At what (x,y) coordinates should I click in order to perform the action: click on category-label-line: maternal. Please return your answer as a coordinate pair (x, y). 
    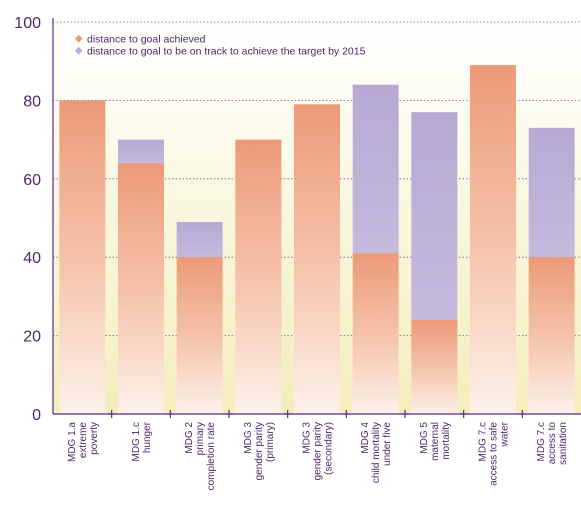
    Looking at the image, I should click on (435, 441).